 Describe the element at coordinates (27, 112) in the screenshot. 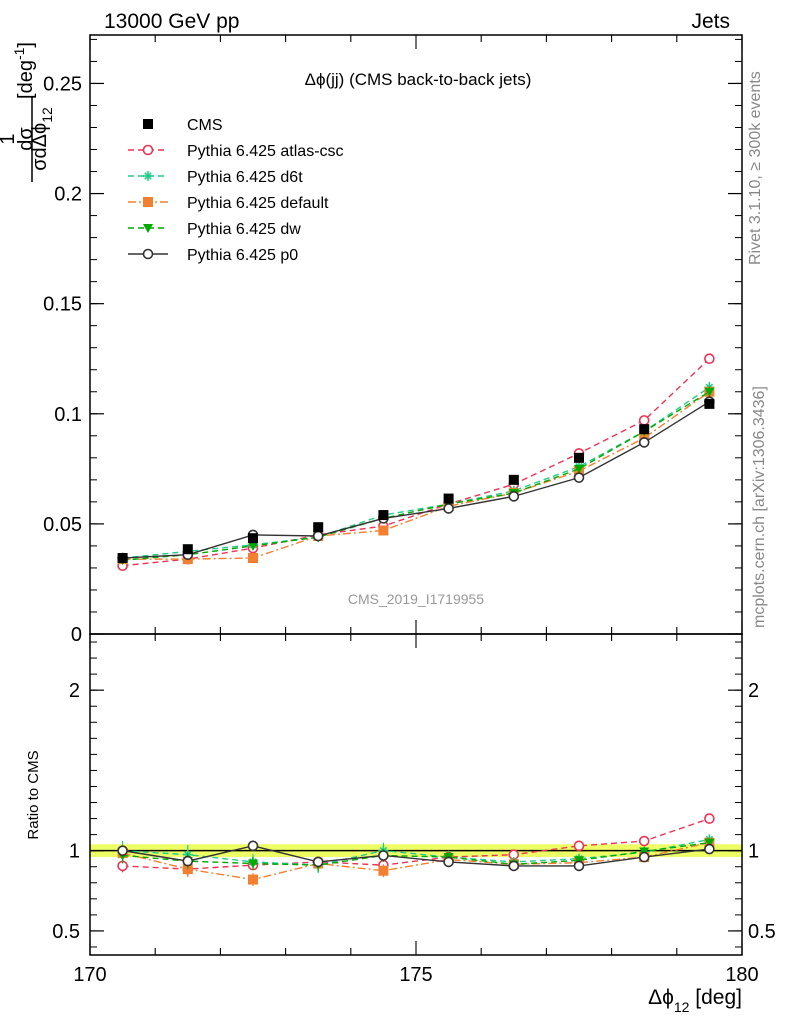

I see `main-y-axis-label: 1 dσ σdΔϕ12 [deg-1]` at that location.